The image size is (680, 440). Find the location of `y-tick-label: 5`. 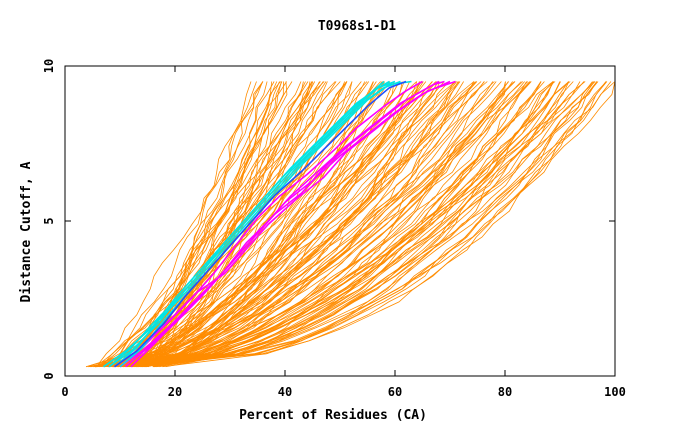

y-tick-label: 5 is located at coordinates (49, 220).